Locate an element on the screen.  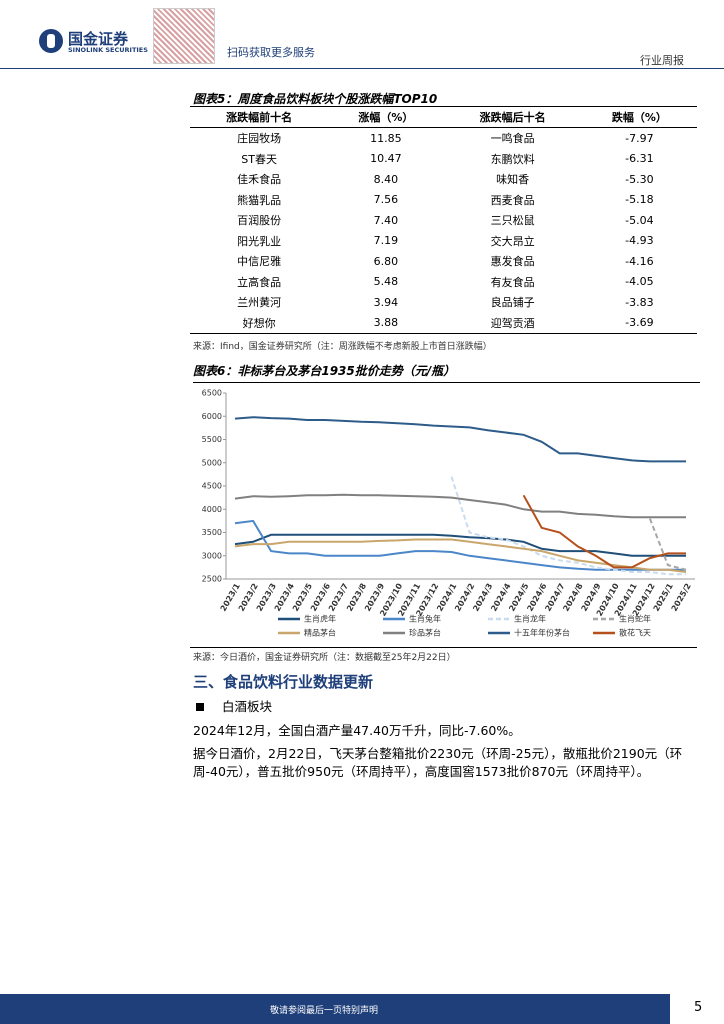
section-heading: 三、食品饮料行业数据更新 is located at coordinates (283, 682).